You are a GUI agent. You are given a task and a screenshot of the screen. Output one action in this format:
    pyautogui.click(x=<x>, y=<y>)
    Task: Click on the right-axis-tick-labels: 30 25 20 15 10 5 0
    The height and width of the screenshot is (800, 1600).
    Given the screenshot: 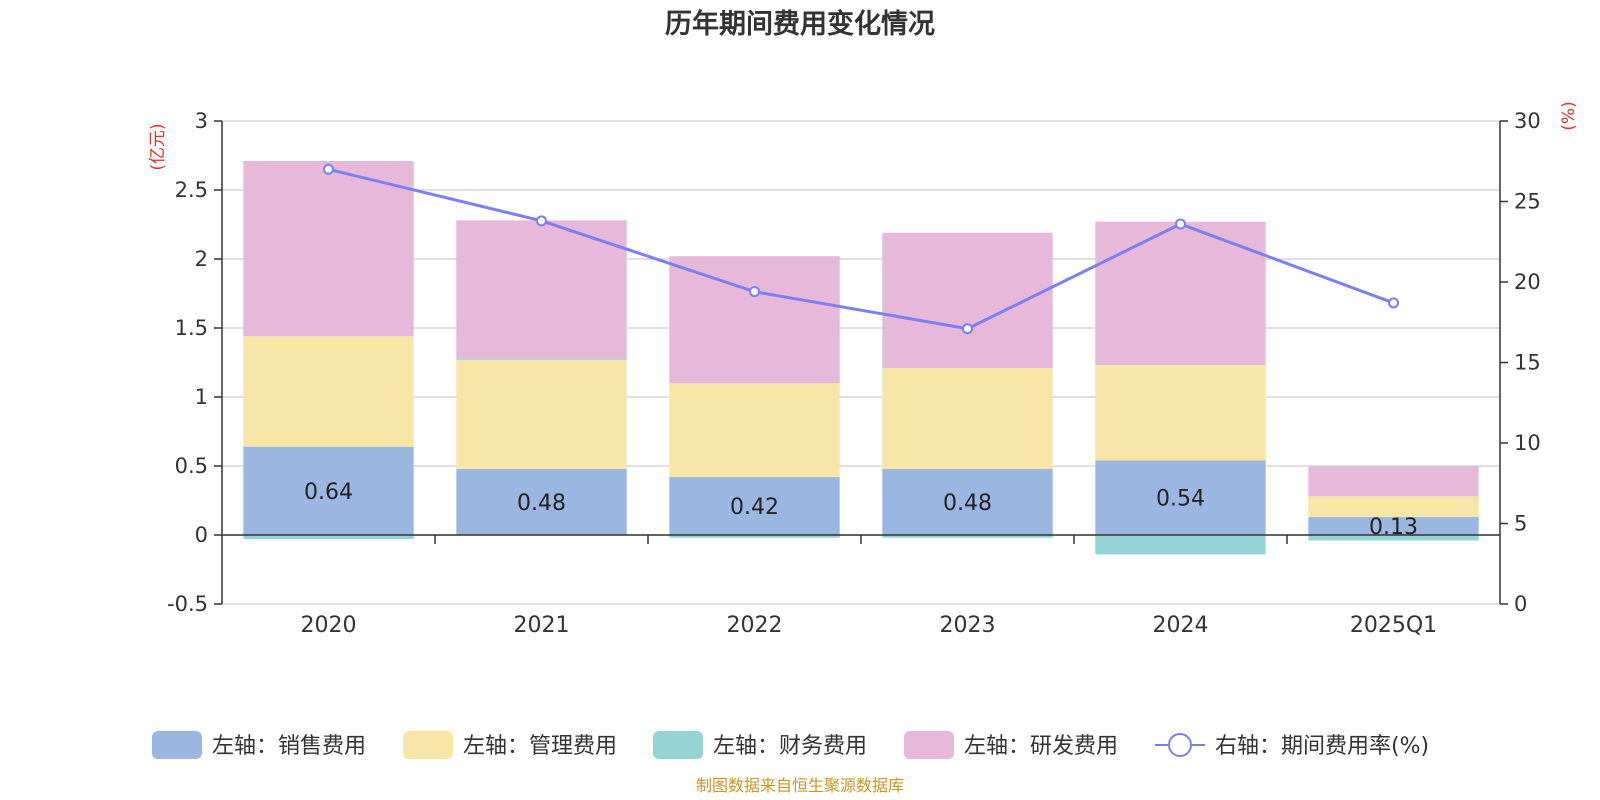 What is the action you would take?
    pyautogui.click(x=1527, y=362)
    